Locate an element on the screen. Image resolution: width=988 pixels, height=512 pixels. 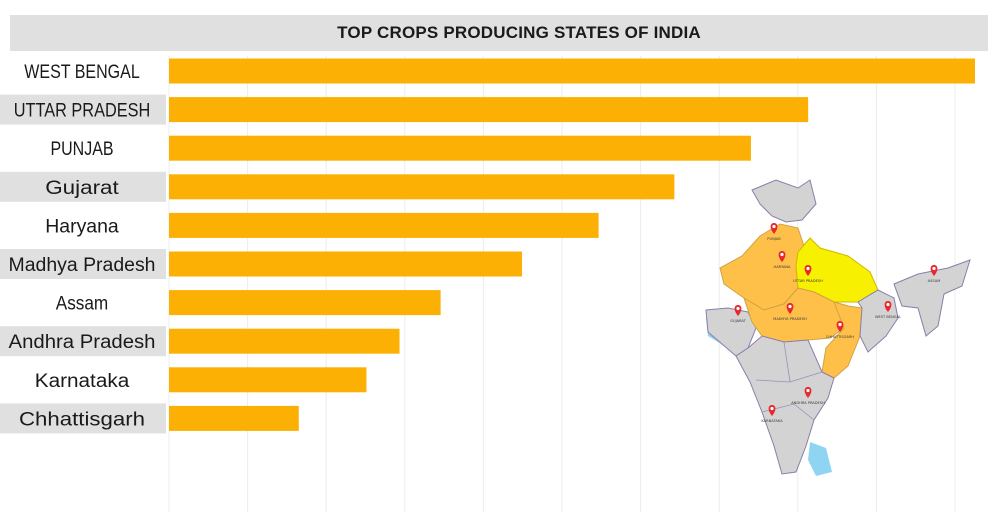
map-pin-icon: UTTAR PRADESH is located at coordinates (808, 274).